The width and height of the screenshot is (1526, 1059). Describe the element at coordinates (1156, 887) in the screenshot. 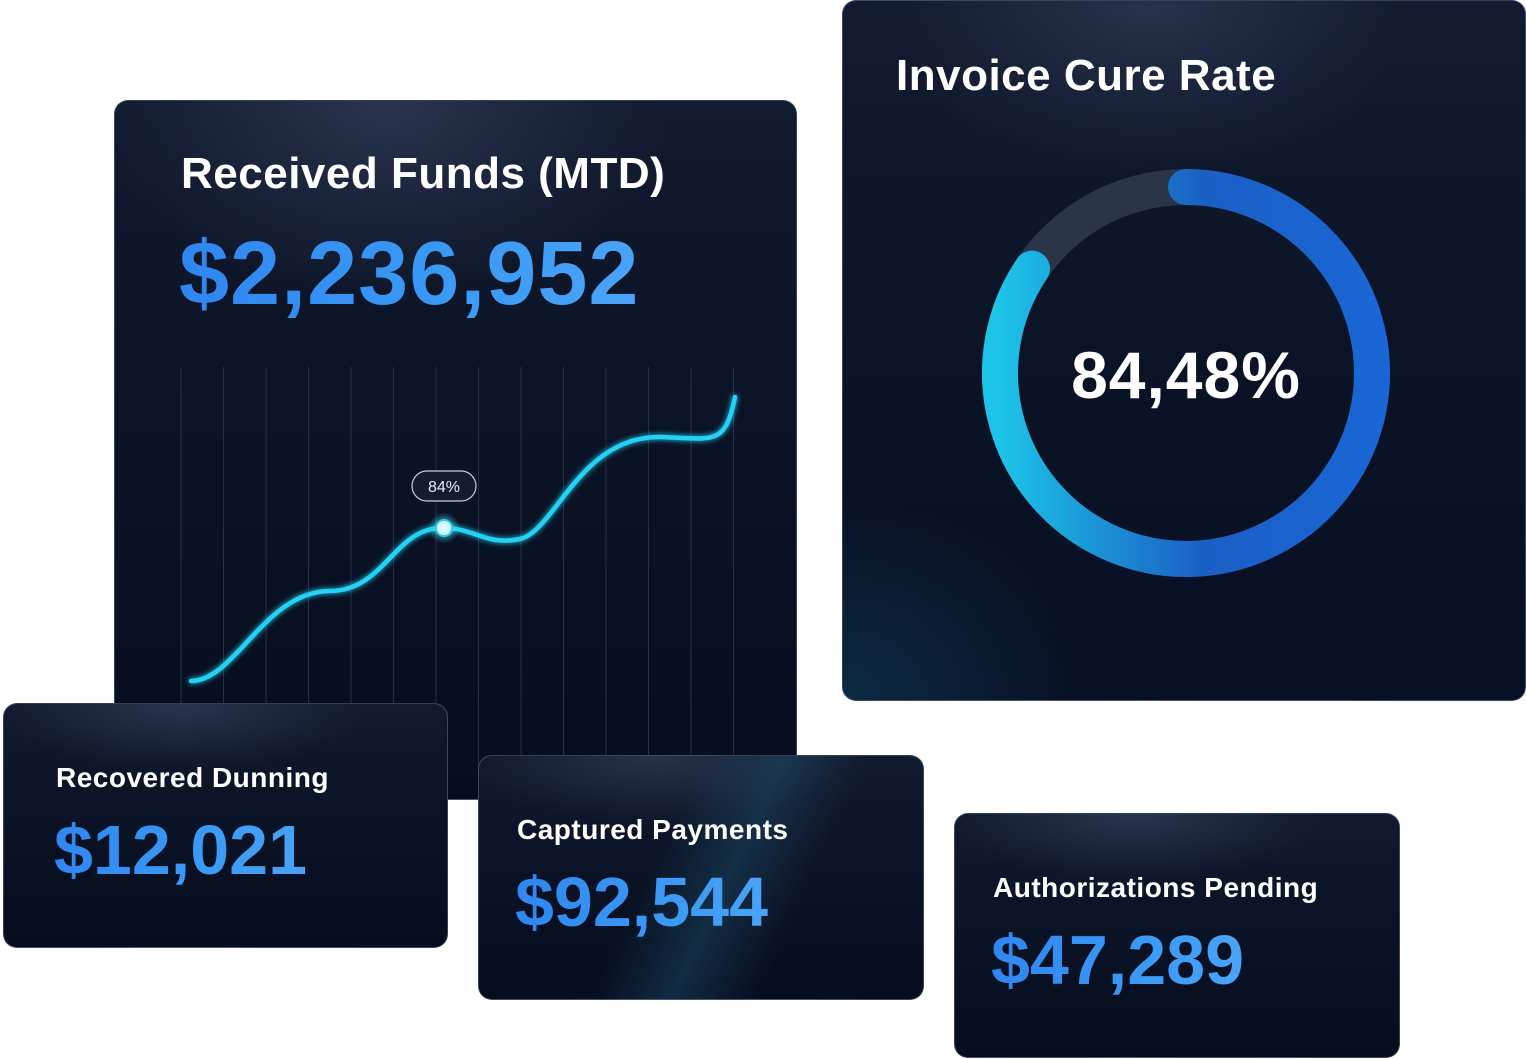

I see `authorizations-pending-title: Authorizations Pending` at that location.